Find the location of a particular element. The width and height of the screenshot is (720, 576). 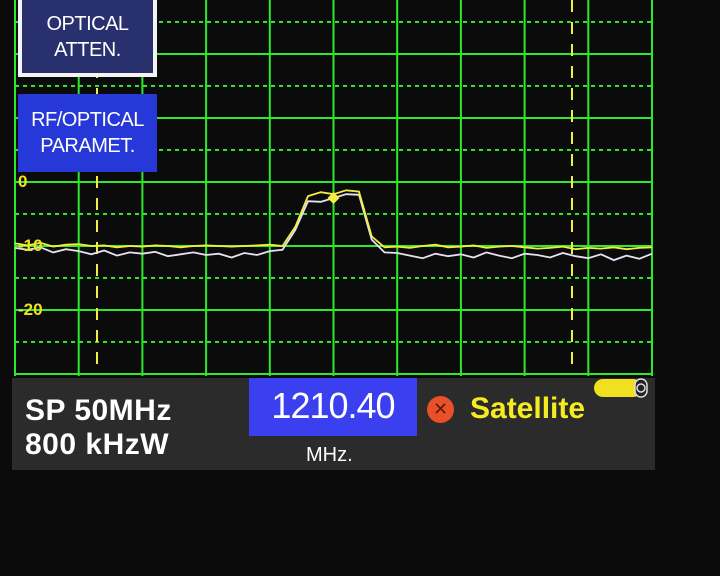

optical-atten-label-2: ATTEN. is located at coordinates (87, 49).